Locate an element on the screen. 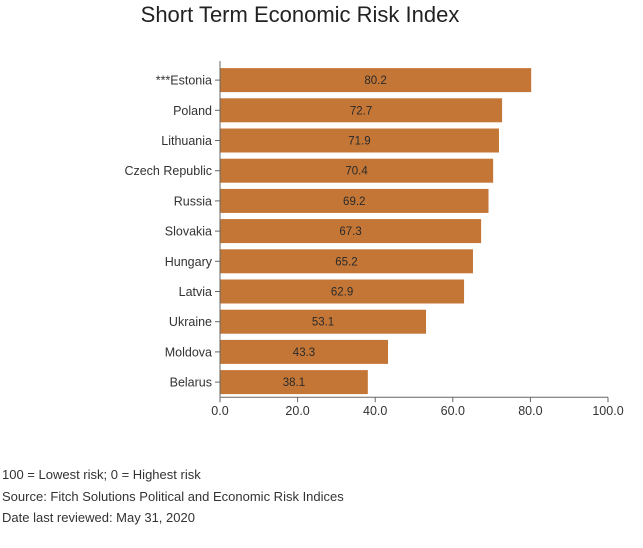 This screenshot has width=643, height=548. risk-scale-note: 100 = Lowest risk; 0 = Highest risk is located at coordinates (101, 474).